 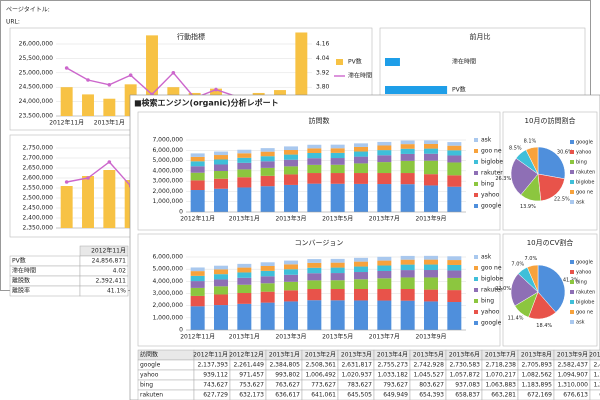 What do you see at coordinates (37, 198) in the screenshot?
I see `y-tick-label: 2,500,000` at bounding box center [37, 198].